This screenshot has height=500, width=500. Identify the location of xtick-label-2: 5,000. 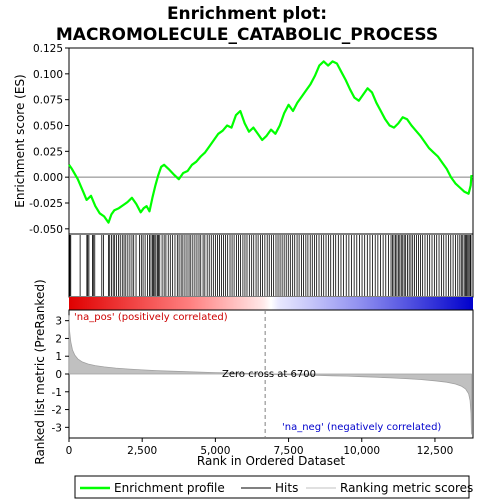
(215, 451).